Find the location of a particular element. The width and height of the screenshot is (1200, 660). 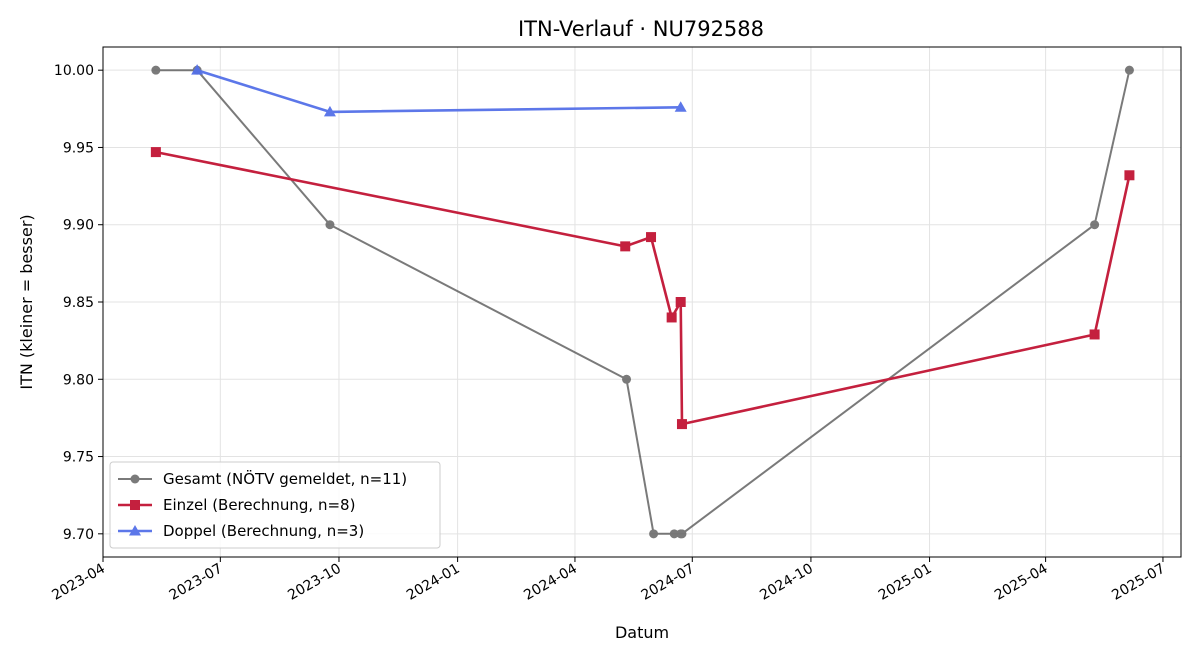

x-tick-label: 2025-01 is located at coordinates (905, 582).